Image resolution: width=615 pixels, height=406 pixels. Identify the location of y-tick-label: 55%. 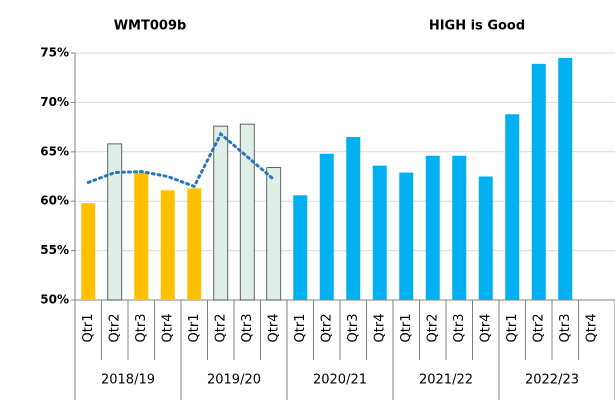
(54, 250).